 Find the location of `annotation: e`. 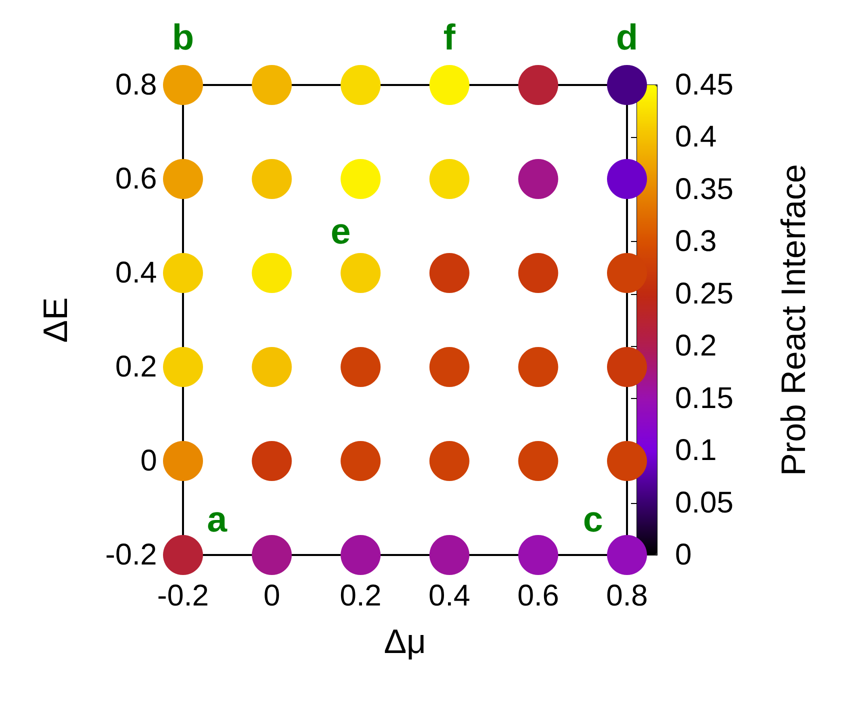

annotation: e is located at coordinates (340, 231).